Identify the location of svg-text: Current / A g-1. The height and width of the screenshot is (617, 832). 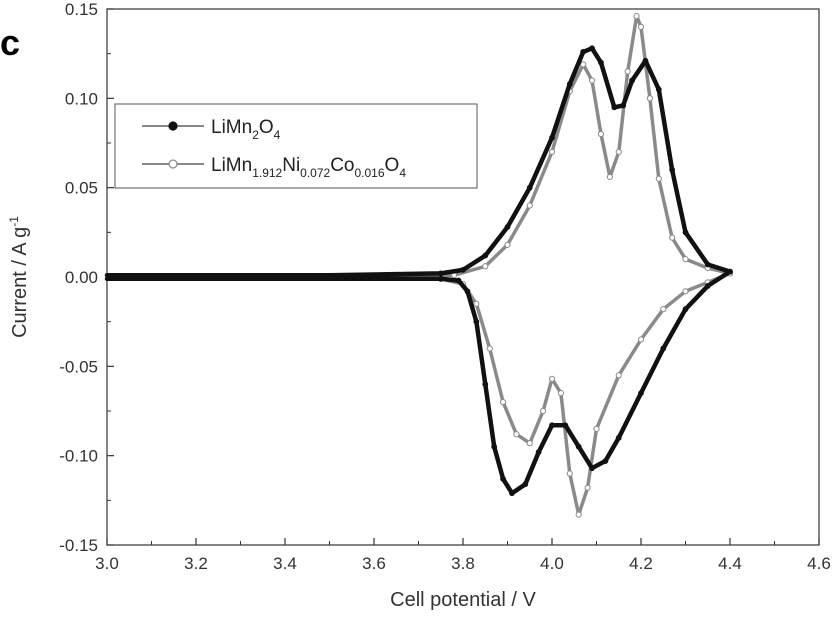
(19, 277).